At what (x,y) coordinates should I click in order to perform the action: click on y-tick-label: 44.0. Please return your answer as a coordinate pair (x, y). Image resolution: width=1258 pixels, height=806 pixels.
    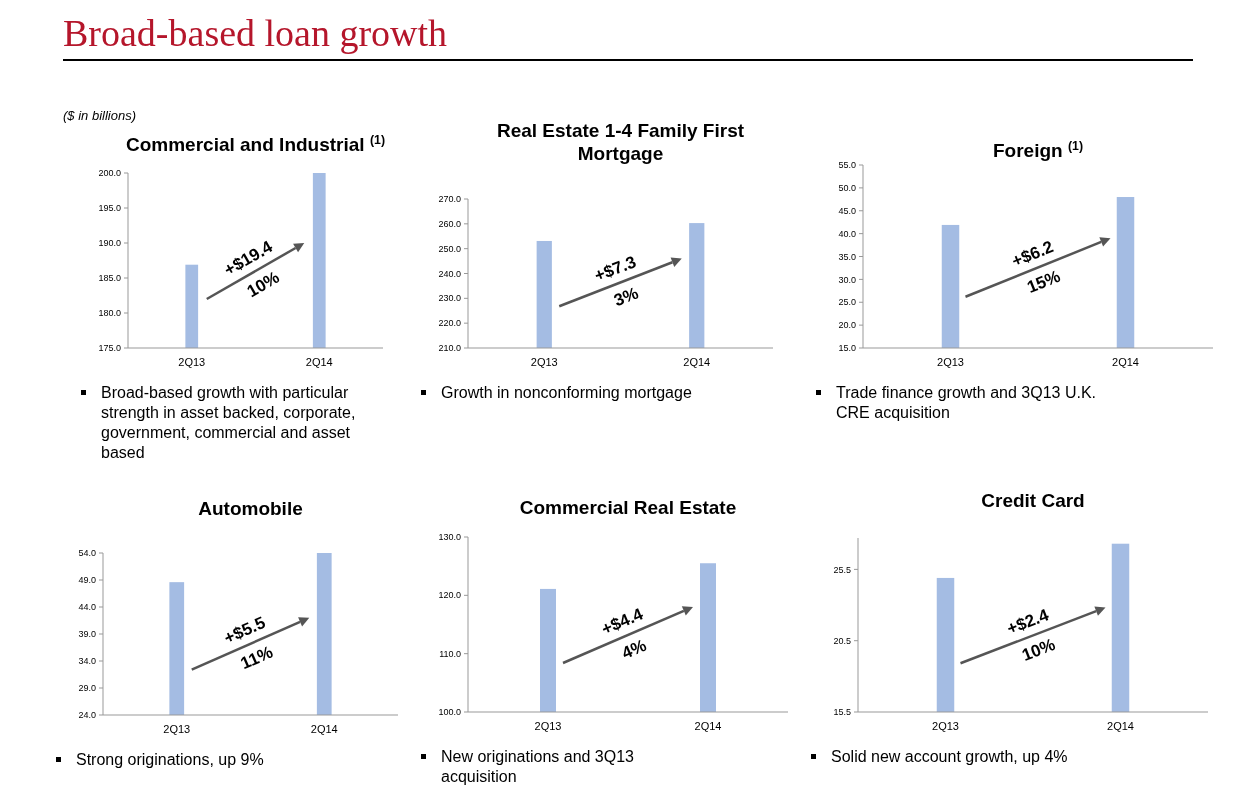
    Looking at the image, I should click on (87, 607).